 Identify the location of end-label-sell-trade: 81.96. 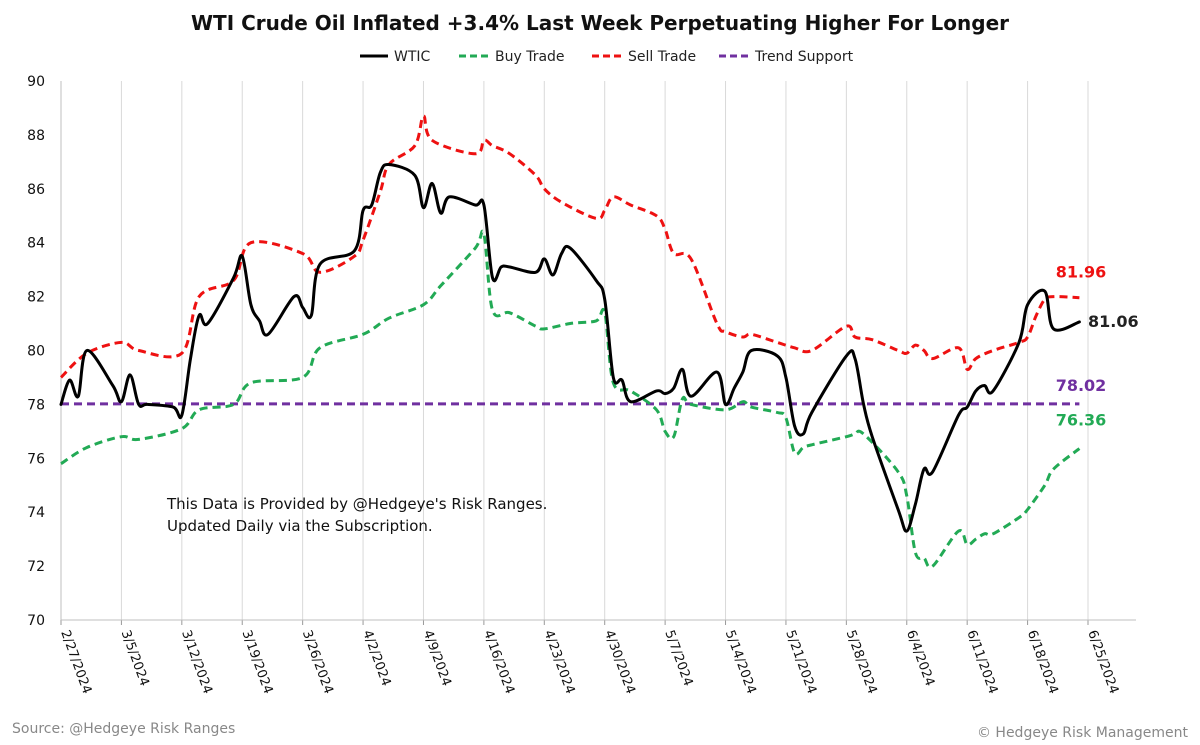
(1081, 272).